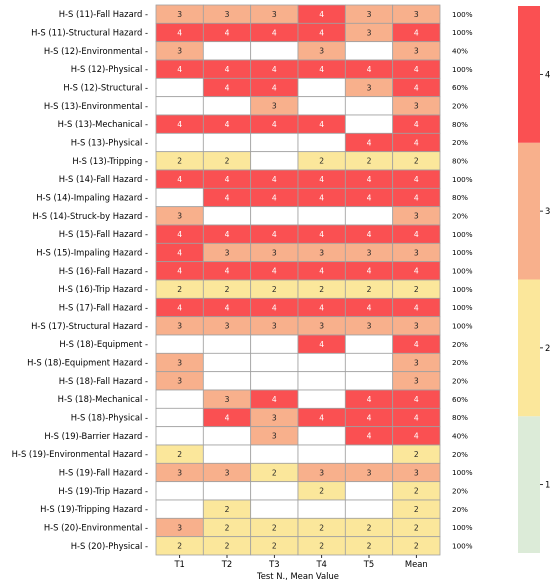 The width and height of the screenshot is (550, 582). I want to click on x-axis-title: Test N., Mean Value, so click(297, 576).